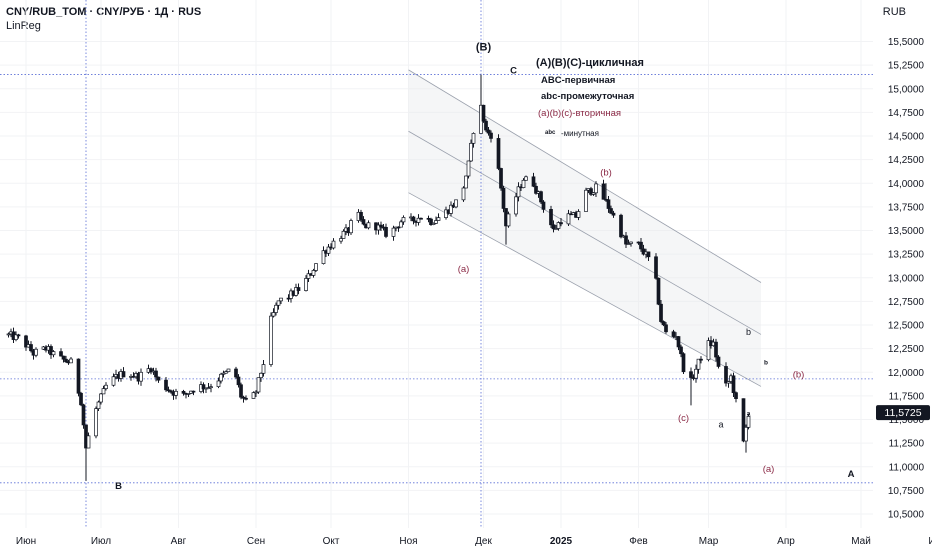  What do you see at coordinates (408, 541) in the screenshot?
I see `time-tick-label: Ноя` at bounding box center [408, 541].